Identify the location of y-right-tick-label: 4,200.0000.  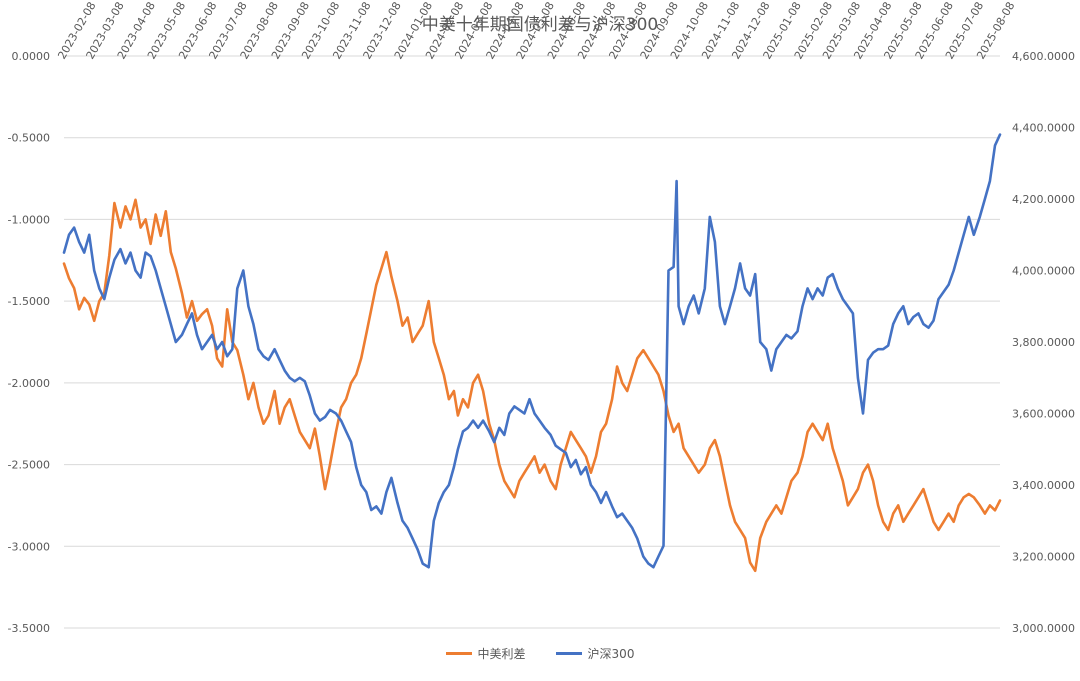
(1043, 199).